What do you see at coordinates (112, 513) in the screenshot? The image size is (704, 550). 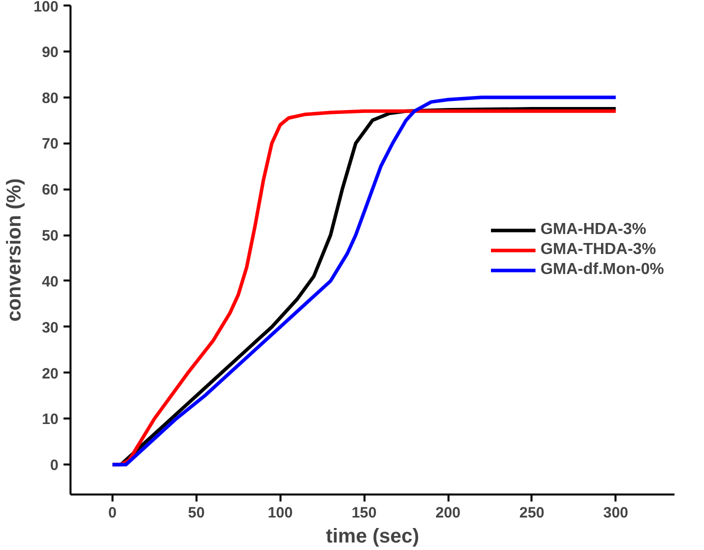 I see `x-tick-label: 0` at bounding box center [112, 513].